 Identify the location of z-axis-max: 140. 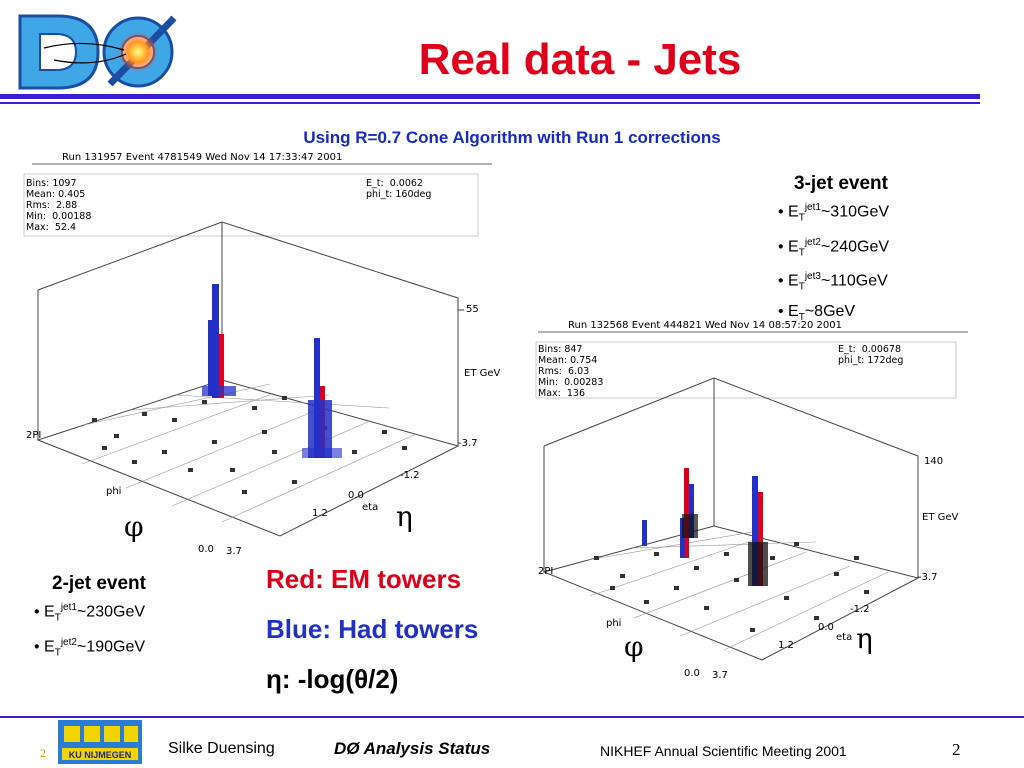
(934, 461).